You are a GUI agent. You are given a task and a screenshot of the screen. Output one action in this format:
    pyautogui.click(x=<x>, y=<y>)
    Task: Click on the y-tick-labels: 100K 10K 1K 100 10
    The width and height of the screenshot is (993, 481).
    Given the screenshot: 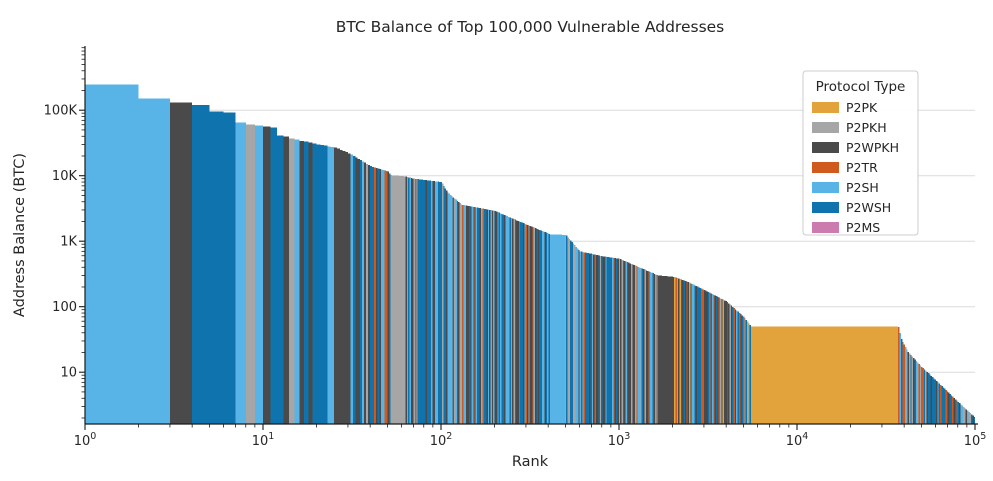 What is the action you would take?
    pyautogui.click(x=61, y=242)
    